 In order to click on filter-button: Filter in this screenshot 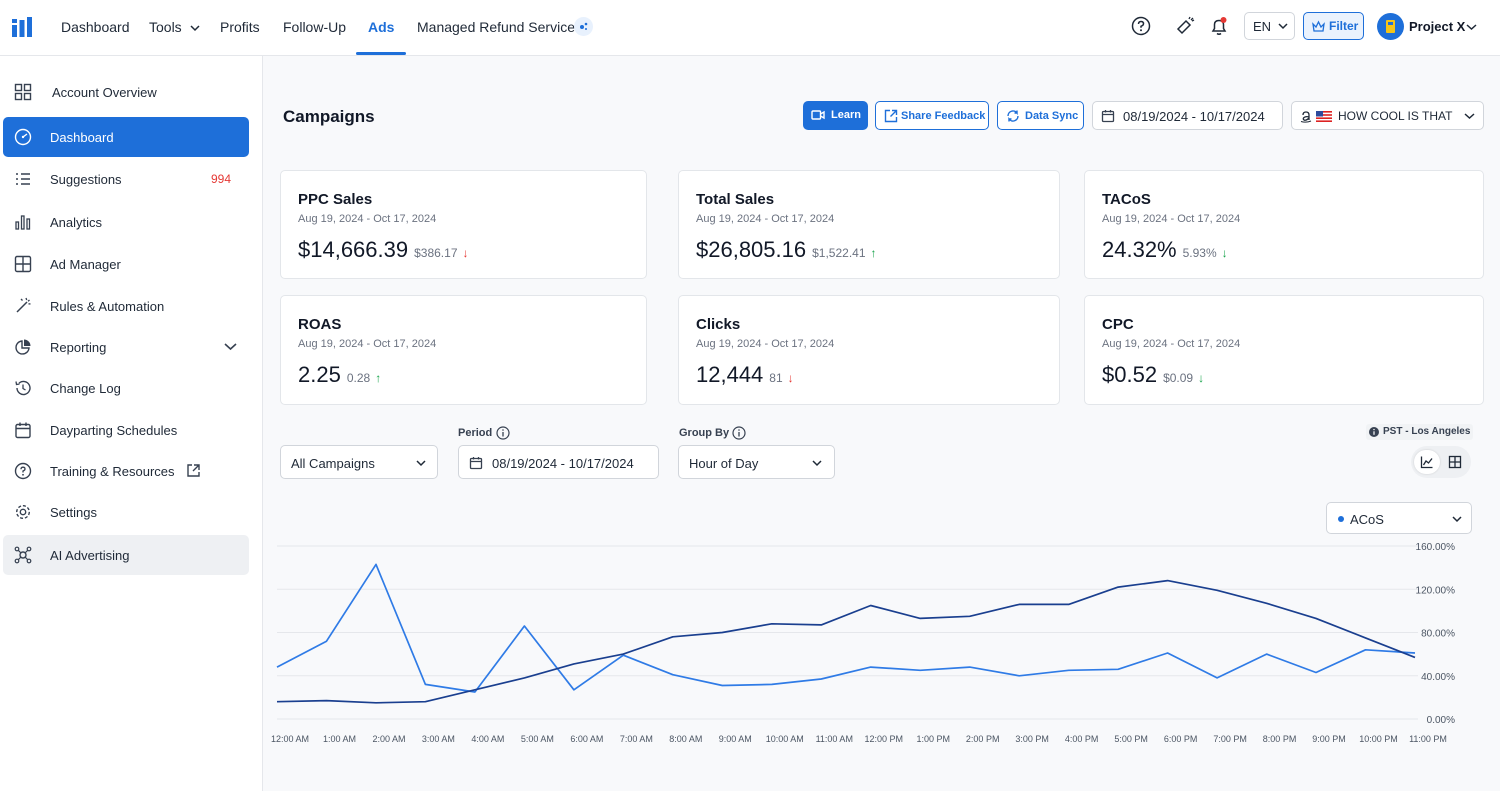, I will do `click(1333, 26)`.